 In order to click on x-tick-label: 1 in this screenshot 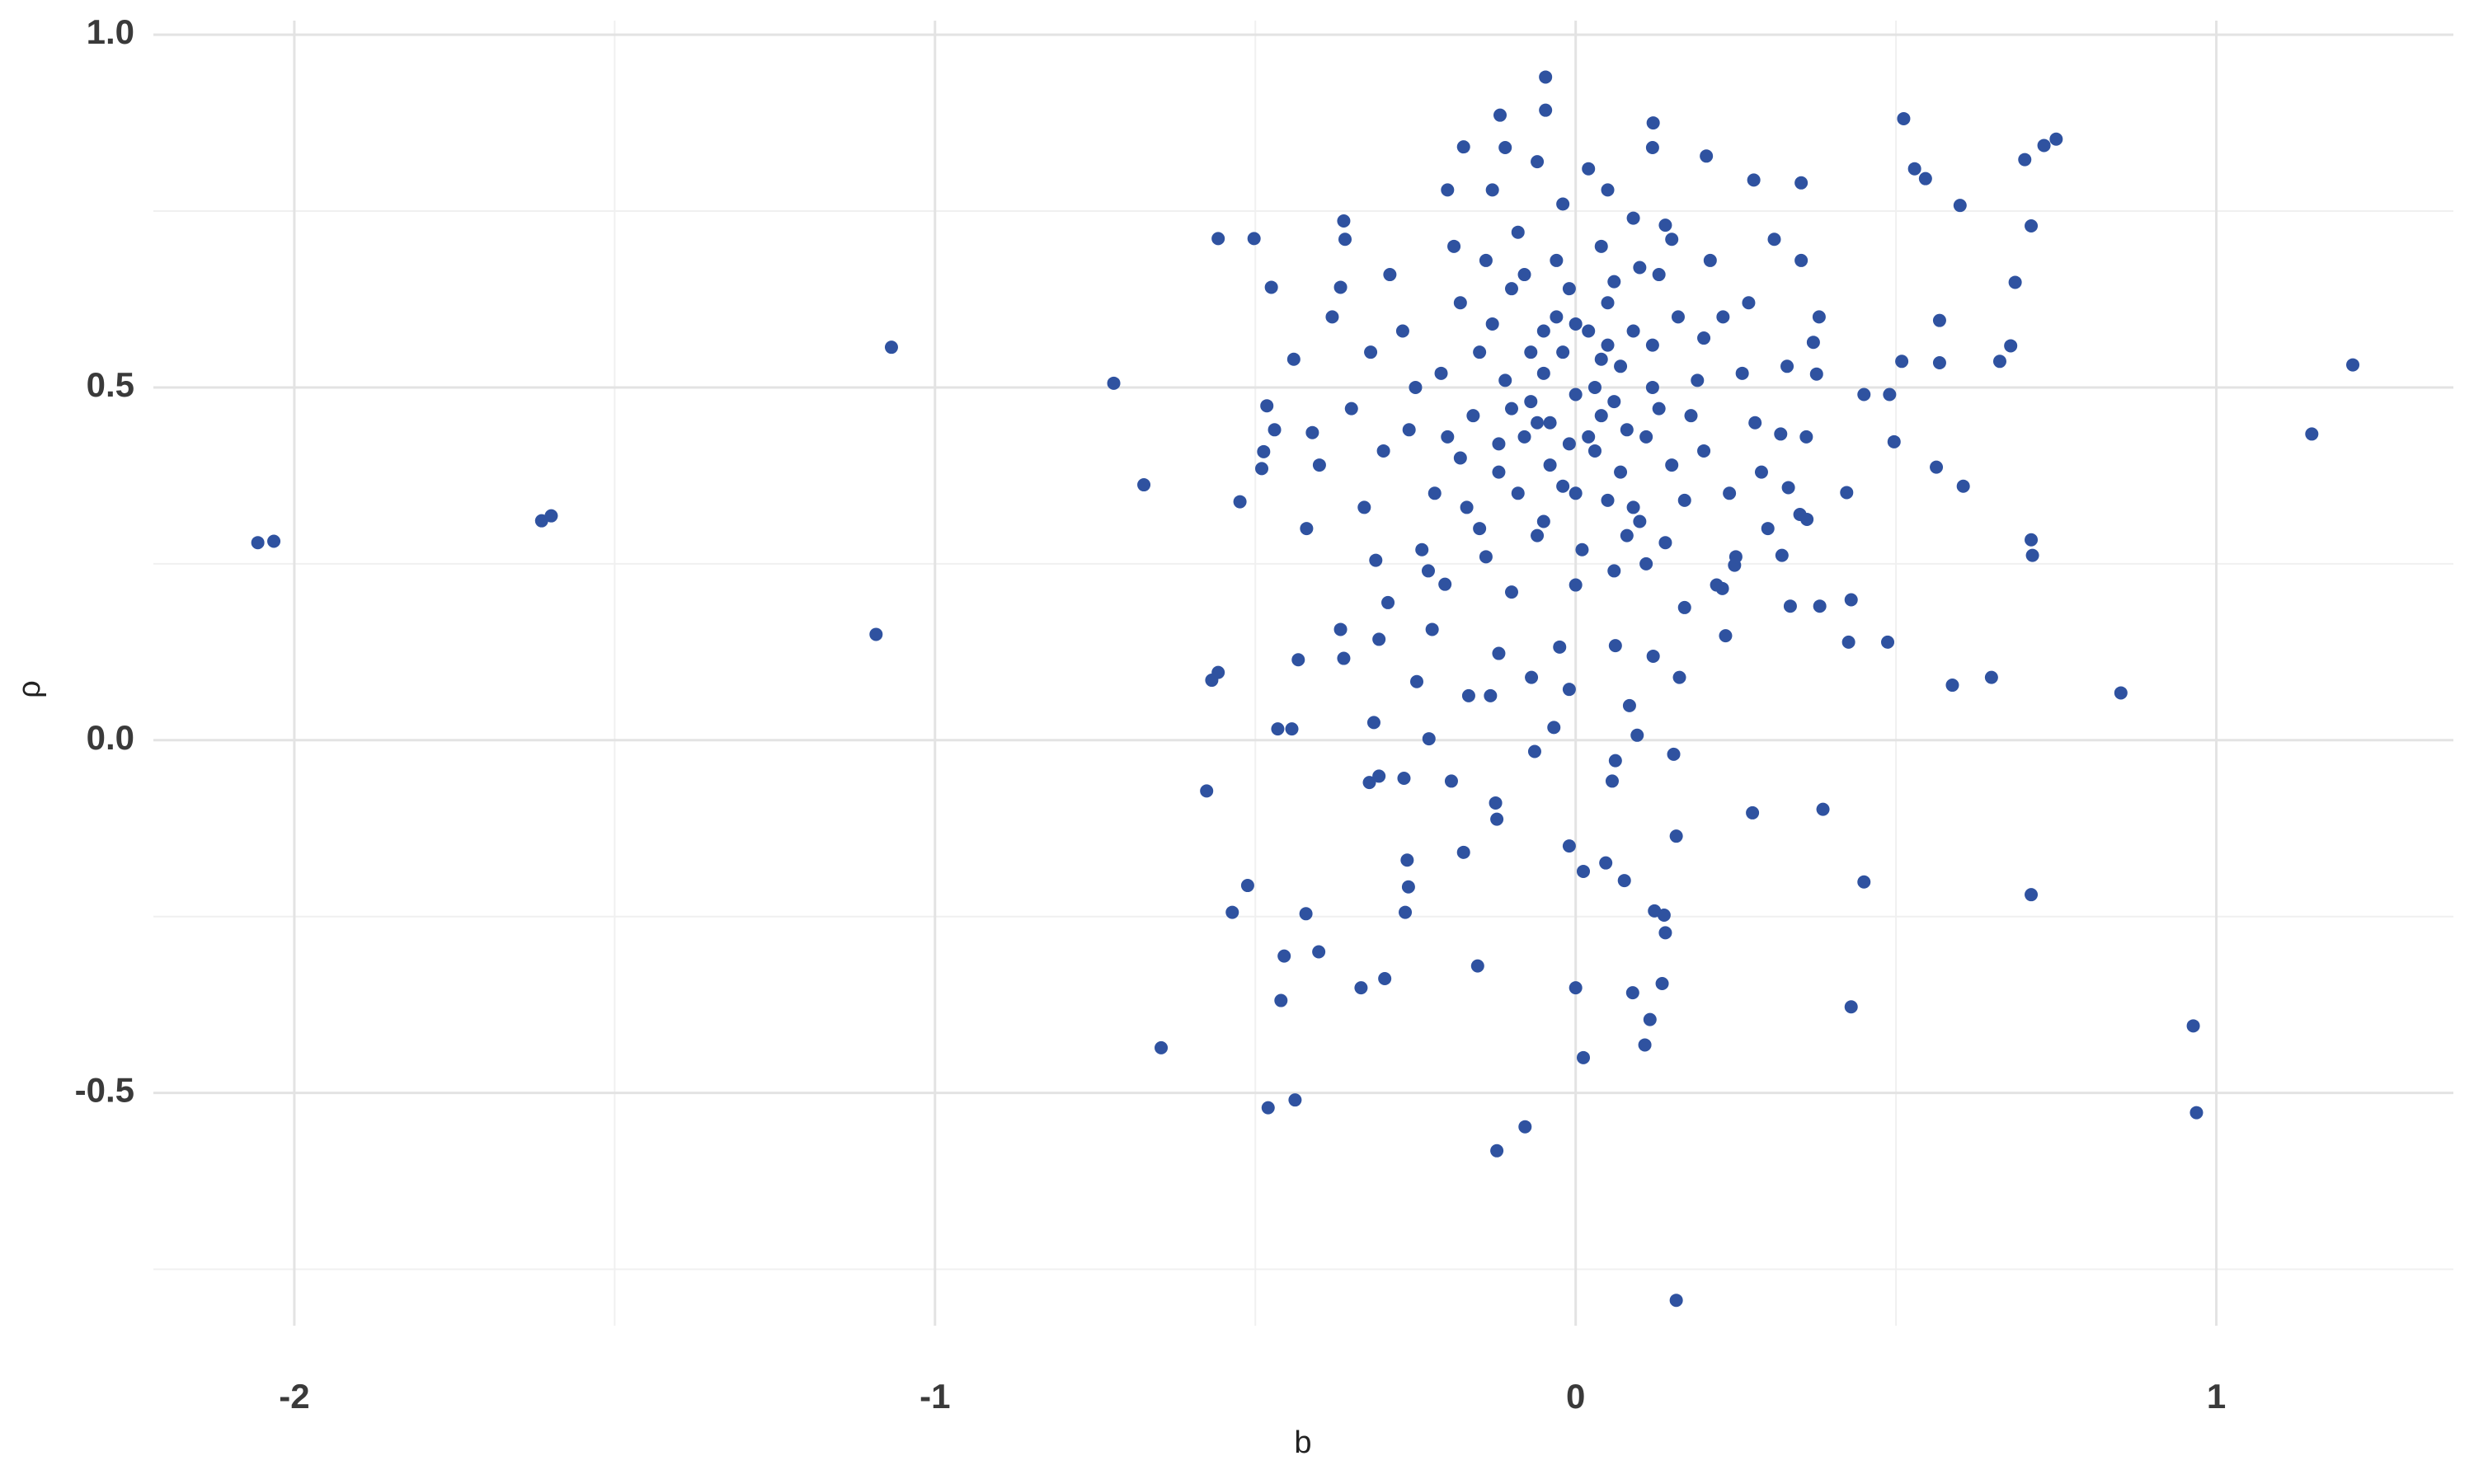, I will do `click(2216, 1396)`.